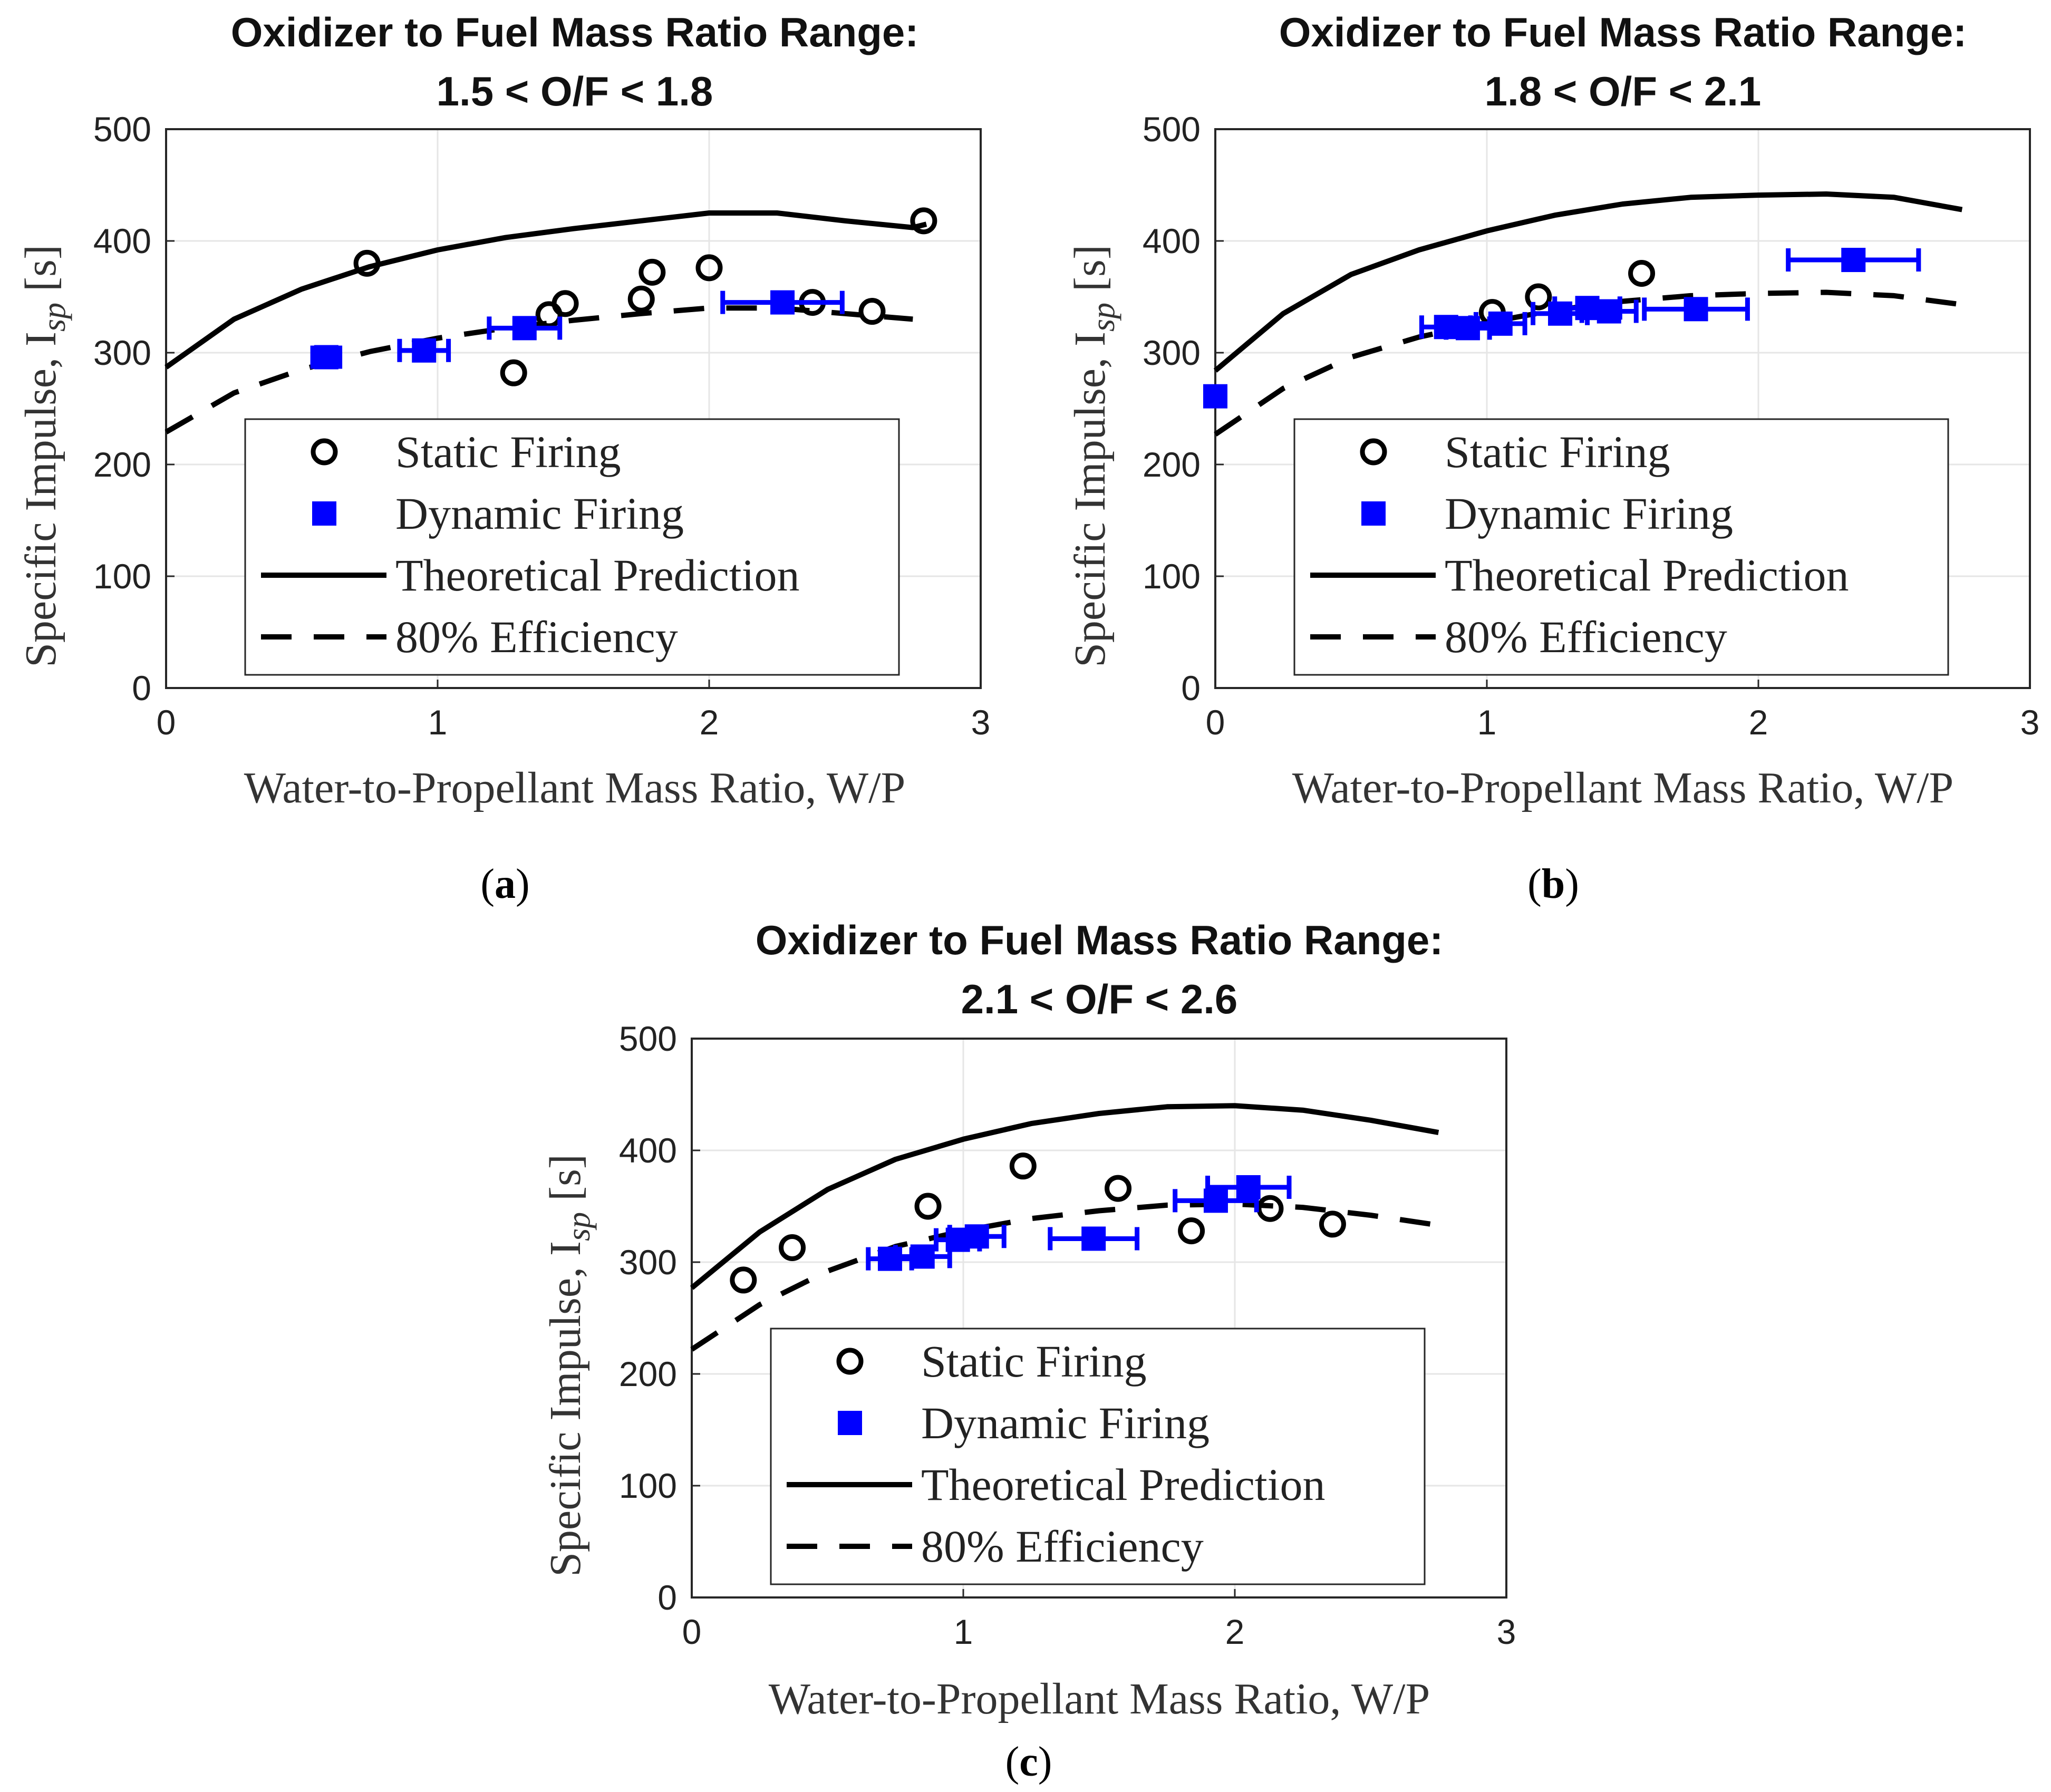 The width and height of the screenshot is (2051, 1792). Describe the element at coordinates (1099, 999) in the screenshot. I see `panel-c-subtitle: 2.1 < O/F < 2.6` at that location.